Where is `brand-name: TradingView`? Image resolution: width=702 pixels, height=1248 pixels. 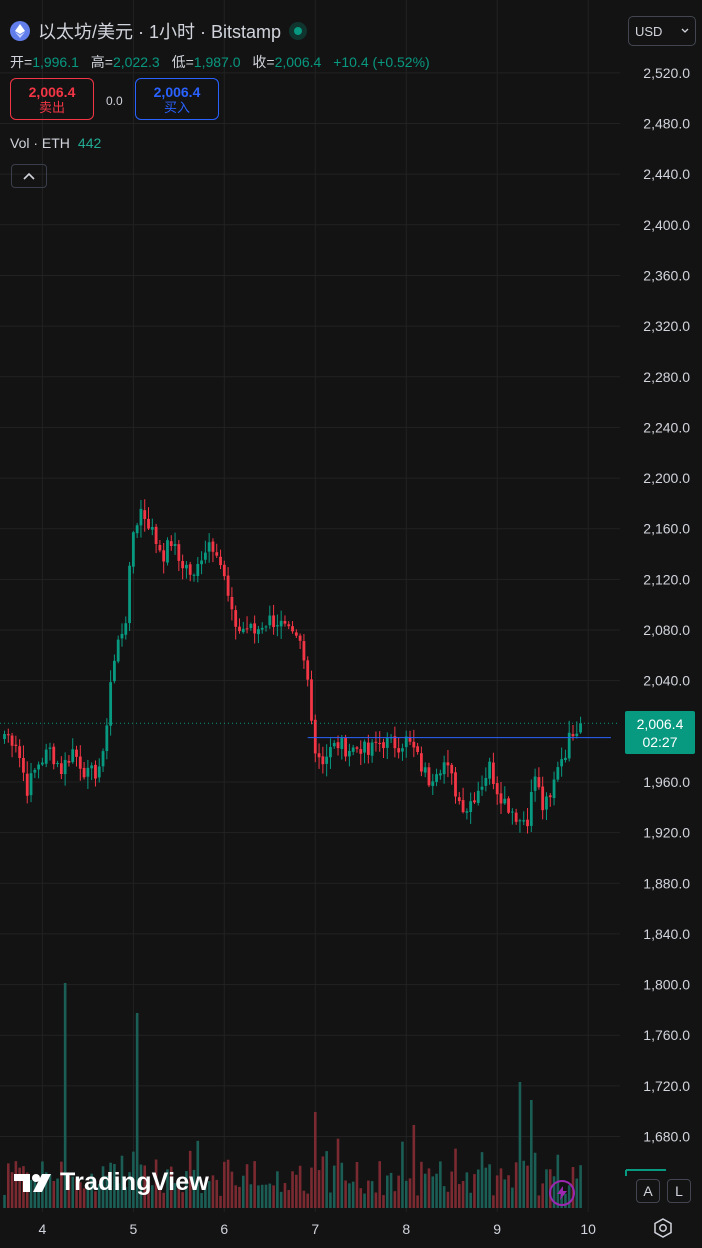
brand-name: TradingView is located at coordinates (135, 1182).